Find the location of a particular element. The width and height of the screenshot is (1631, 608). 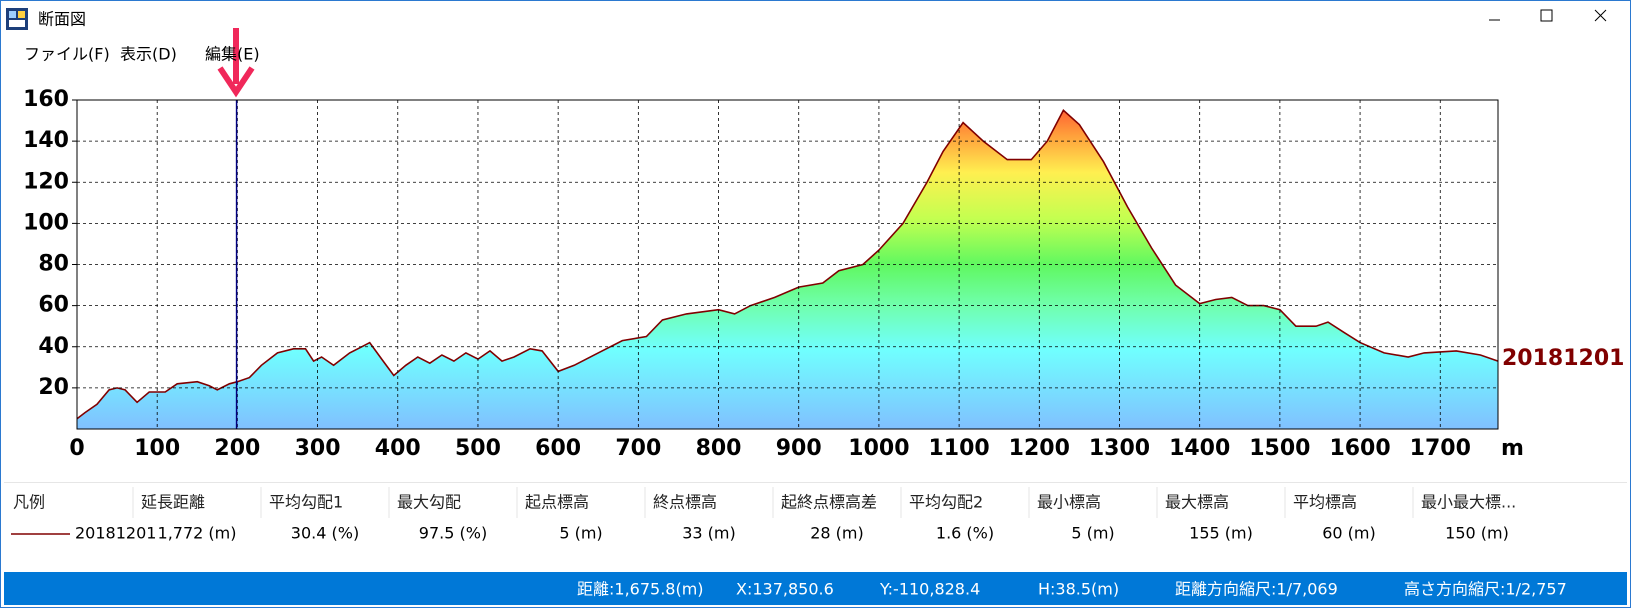

x-tick-label: 700 is located at coordinates (638, 448).